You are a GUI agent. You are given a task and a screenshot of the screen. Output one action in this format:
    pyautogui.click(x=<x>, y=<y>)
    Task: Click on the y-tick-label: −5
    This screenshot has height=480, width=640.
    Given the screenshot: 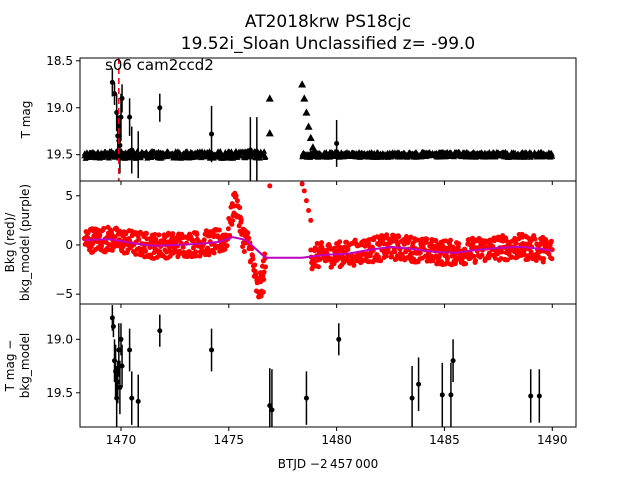 What is the action you would take?
    pyautogui.click(x=64, y=294)
    